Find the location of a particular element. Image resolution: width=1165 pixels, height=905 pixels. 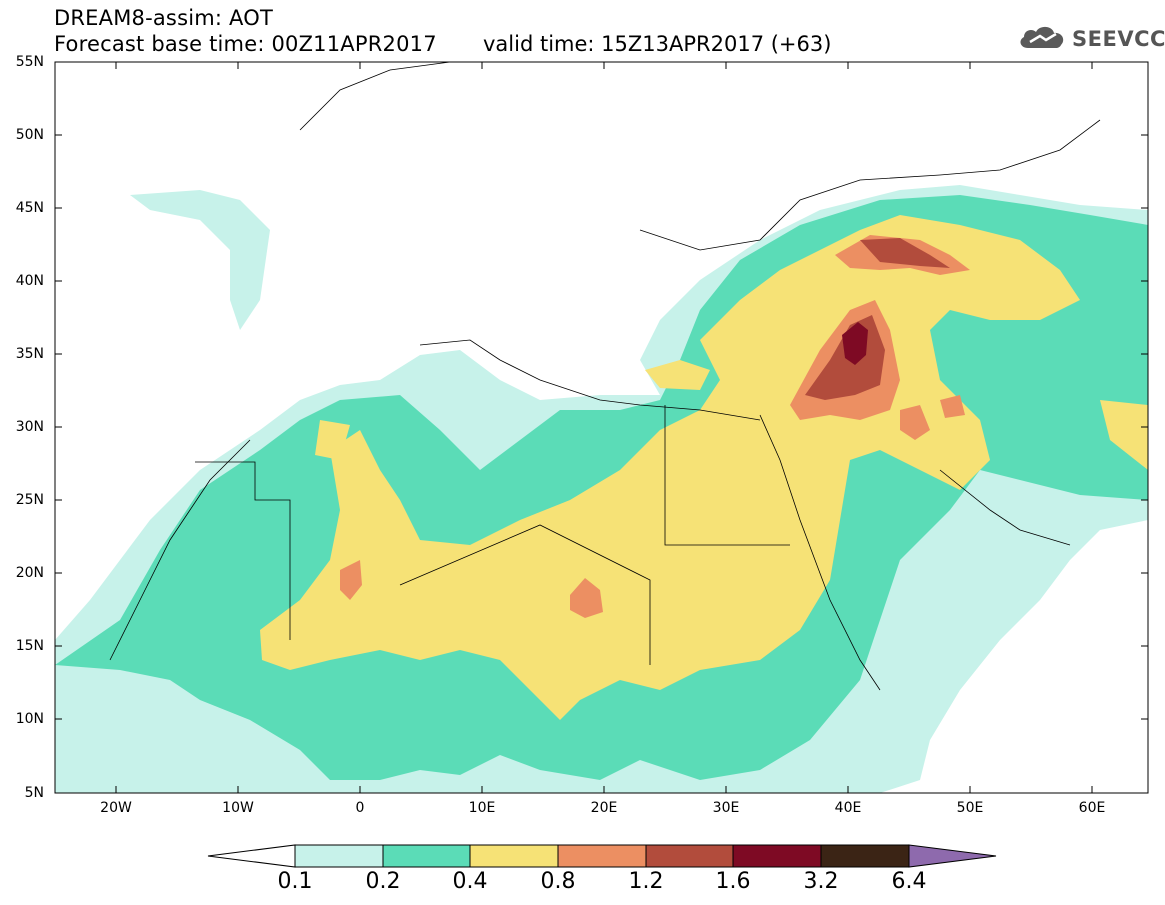

lat-label: 50N is located at coordinates (29, 135).